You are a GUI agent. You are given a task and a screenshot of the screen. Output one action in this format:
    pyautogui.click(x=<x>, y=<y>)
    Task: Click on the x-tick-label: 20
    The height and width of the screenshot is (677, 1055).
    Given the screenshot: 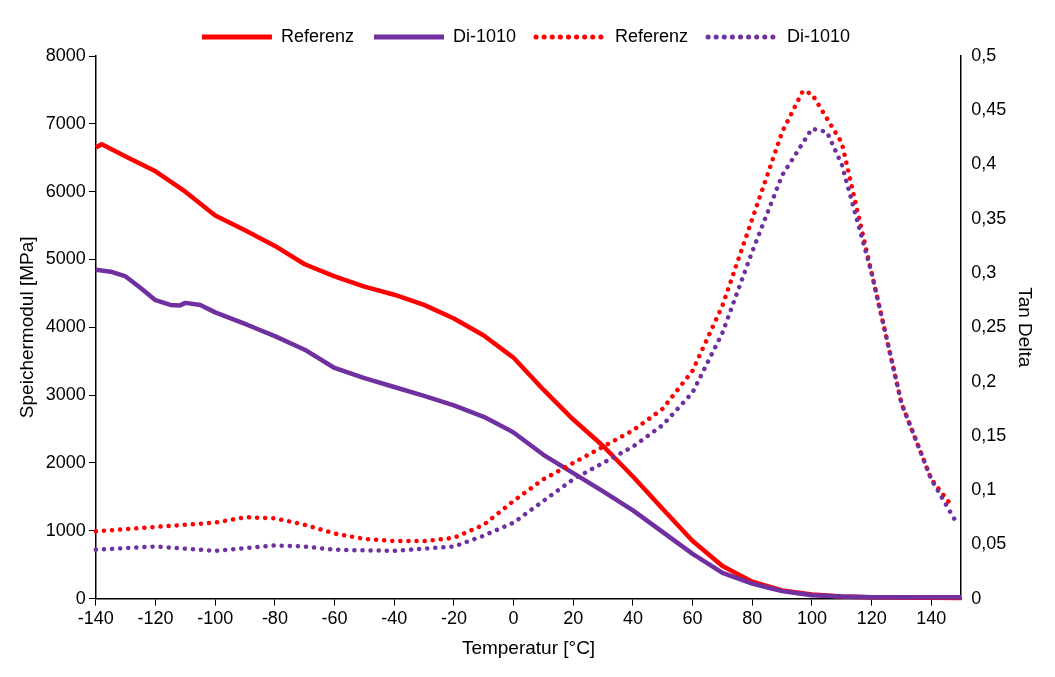 What is the action you would take?
    pyautogui.click(x=573, y=618)
    